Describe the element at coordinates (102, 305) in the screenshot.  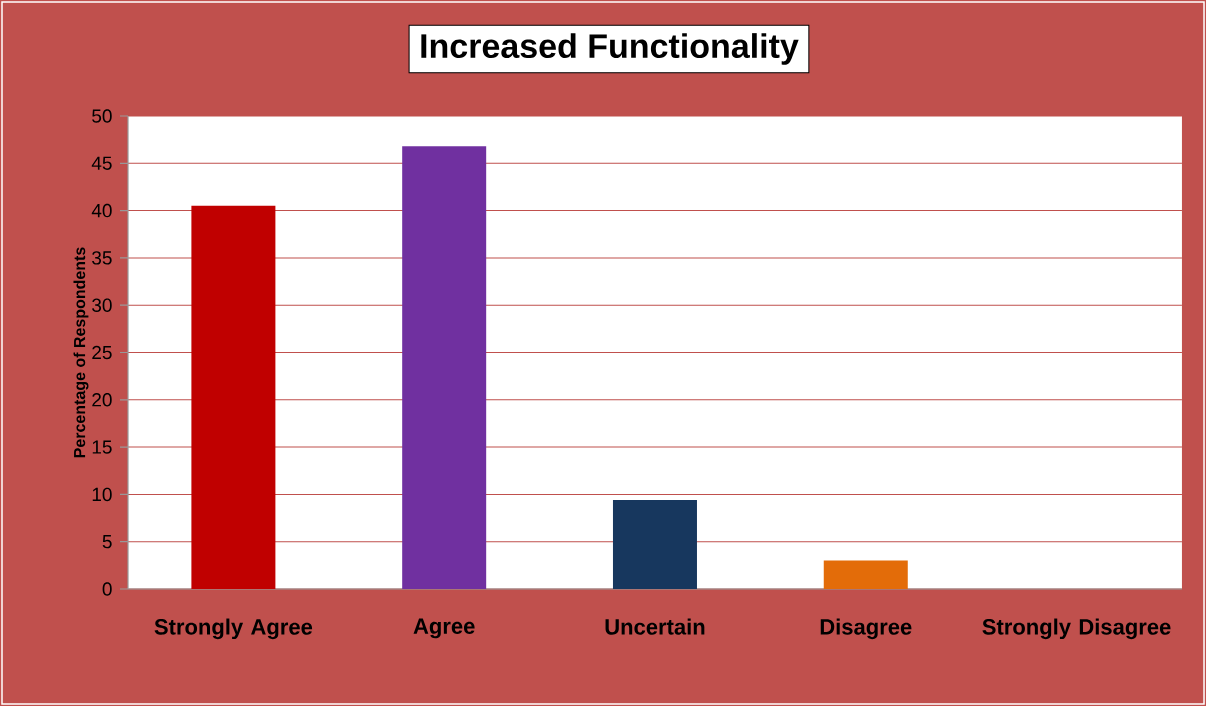
I see `y-tick-label: 30` at that location.